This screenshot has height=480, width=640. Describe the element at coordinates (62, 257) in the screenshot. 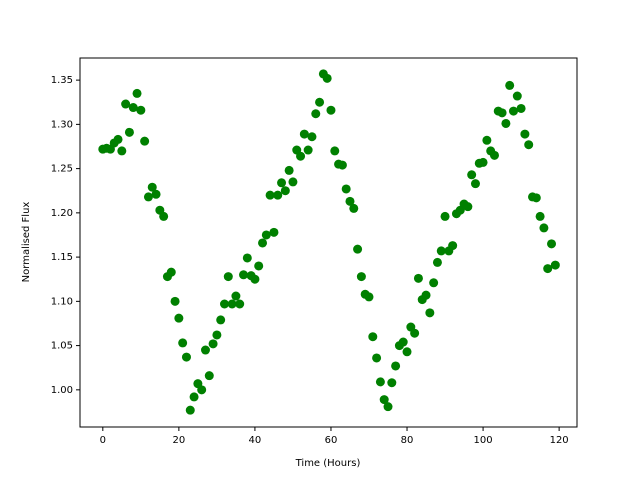

I see `y-tick-label: 1.15` at that location.